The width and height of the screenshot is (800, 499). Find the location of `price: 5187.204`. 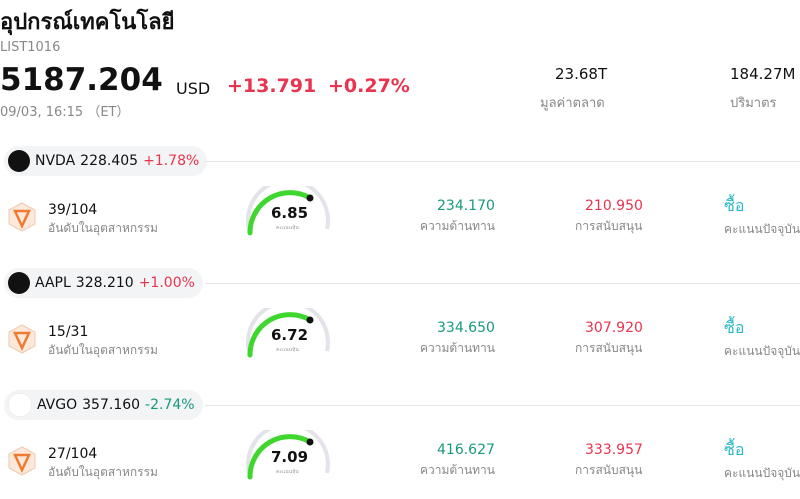

price: 5187.204 is located at coordinates (81, 80).